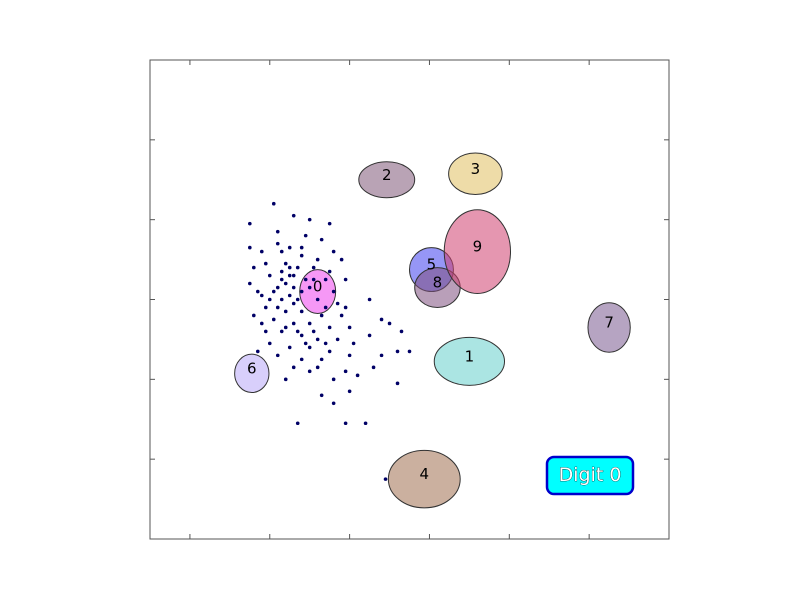  What do you see at coordinates (330, 341) in the screenshot?
I see `data-points` at bounding box center [330, 341].